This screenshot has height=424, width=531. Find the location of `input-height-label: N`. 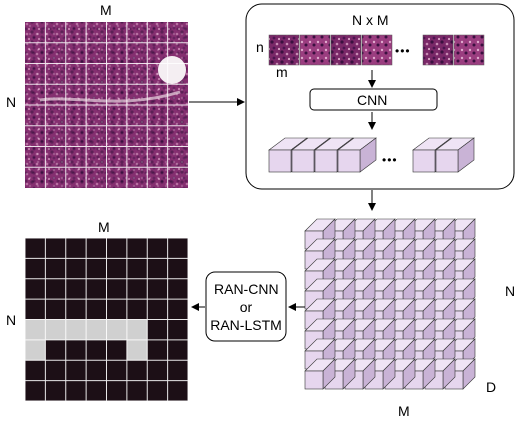

input-height-label: N is located at coordinates (11, 102).